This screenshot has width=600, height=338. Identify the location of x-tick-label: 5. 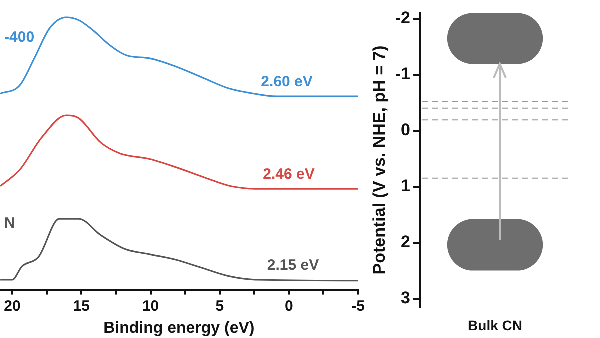
(220, 306).